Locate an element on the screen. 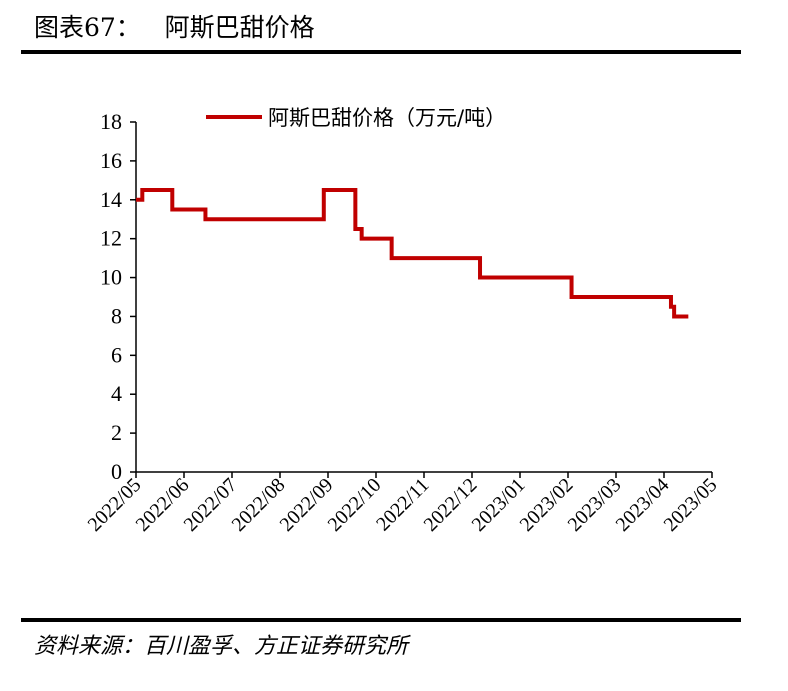 The width and height of the screenshot is (788, 691). plot-area is located at coordinates (412, 253).